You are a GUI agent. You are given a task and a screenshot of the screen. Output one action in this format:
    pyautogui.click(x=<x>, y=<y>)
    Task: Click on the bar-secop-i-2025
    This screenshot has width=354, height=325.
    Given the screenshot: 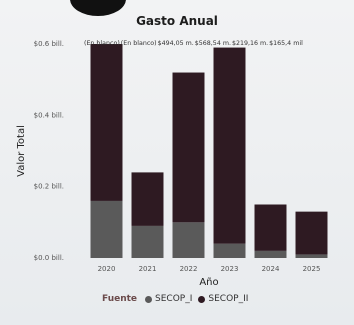 What is the action you would take?
    pyautogui.click(x=311, y=256)
    